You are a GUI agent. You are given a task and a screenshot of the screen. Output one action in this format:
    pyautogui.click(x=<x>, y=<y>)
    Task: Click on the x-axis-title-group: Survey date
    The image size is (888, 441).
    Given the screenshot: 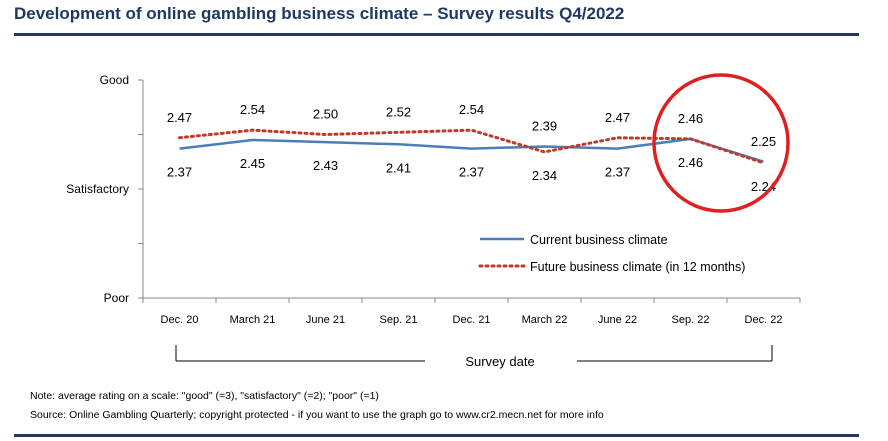 What is the action you would take?
    pyautogui.click(x=474, y=357)
    